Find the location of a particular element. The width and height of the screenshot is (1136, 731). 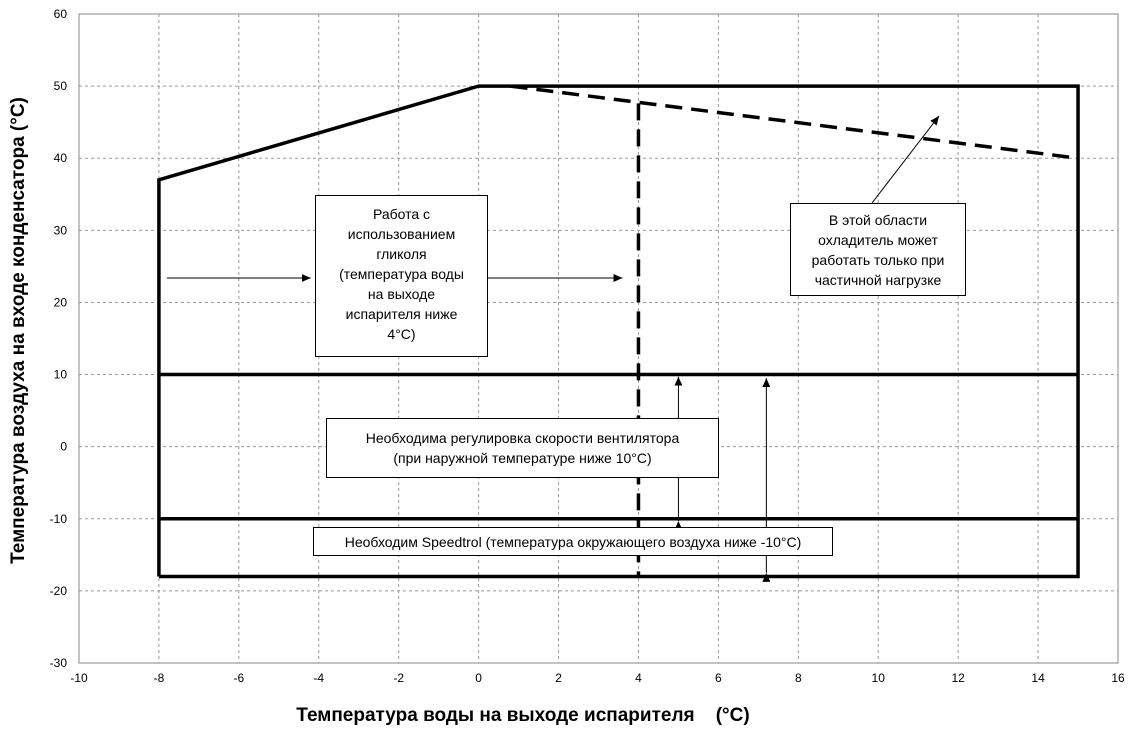

x-tick-label: 6 is located at coordinates (718, 678).